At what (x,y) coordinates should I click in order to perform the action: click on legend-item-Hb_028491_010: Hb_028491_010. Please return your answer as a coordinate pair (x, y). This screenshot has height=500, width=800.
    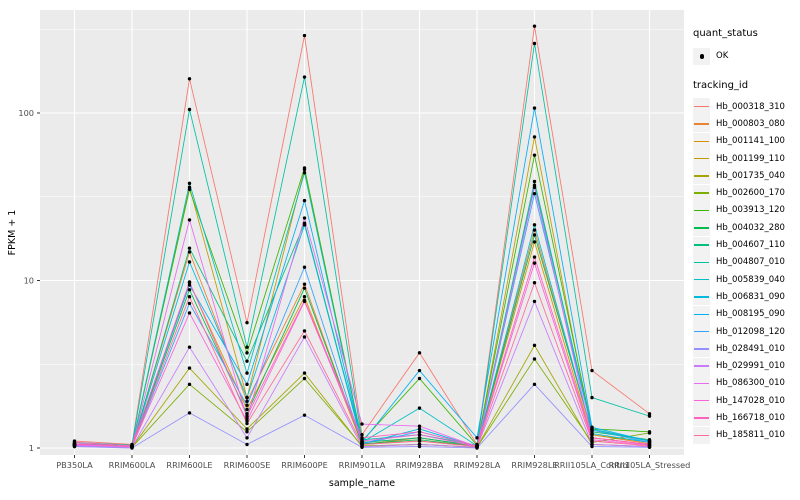
    Looking at the image, I should click on (746, 349).